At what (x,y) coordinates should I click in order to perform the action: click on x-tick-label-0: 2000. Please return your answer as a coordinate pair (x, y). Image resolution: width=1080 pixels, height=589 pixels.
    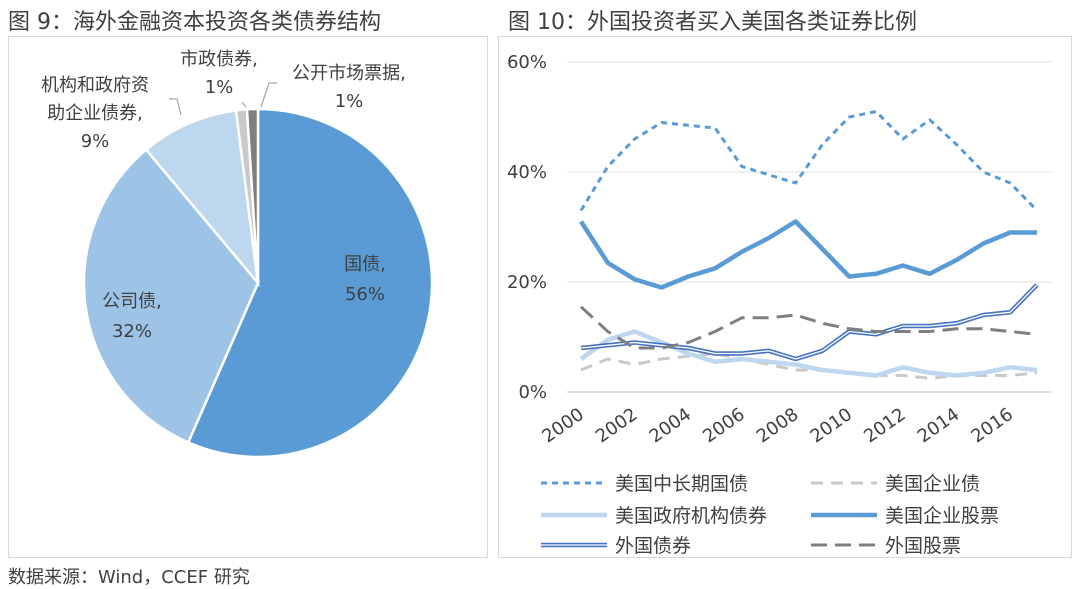
    Looking at the image, I should click on (563, 425).